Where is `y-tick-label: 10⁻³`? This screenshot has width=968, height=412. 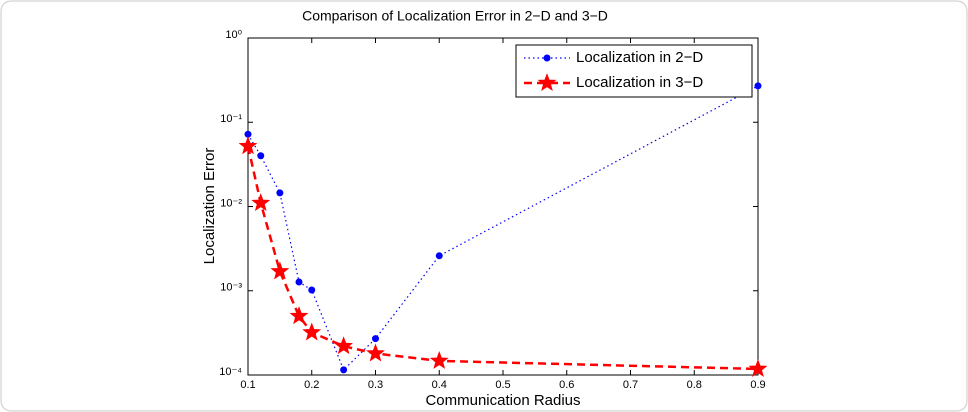
y-tick-label: 10⁻³ is located at coordinates (231, 288).